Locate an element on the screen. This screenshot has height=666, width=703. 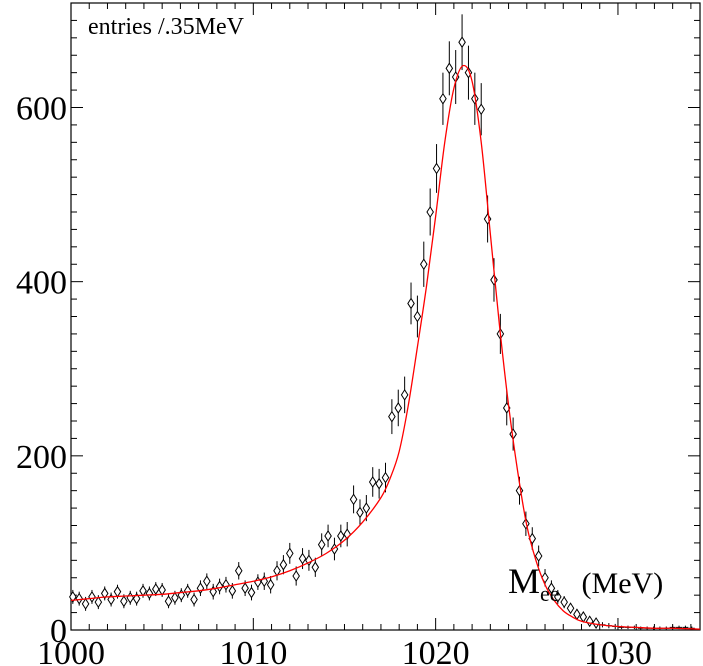
y-tick-labels: 0 200 400 600 is located at coordinates (41, 371).